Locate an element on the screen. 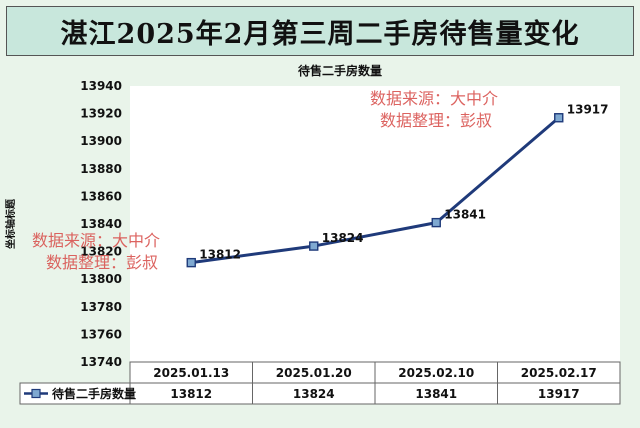  y-tick-label: 13740 is located at coordinates (101, 362).